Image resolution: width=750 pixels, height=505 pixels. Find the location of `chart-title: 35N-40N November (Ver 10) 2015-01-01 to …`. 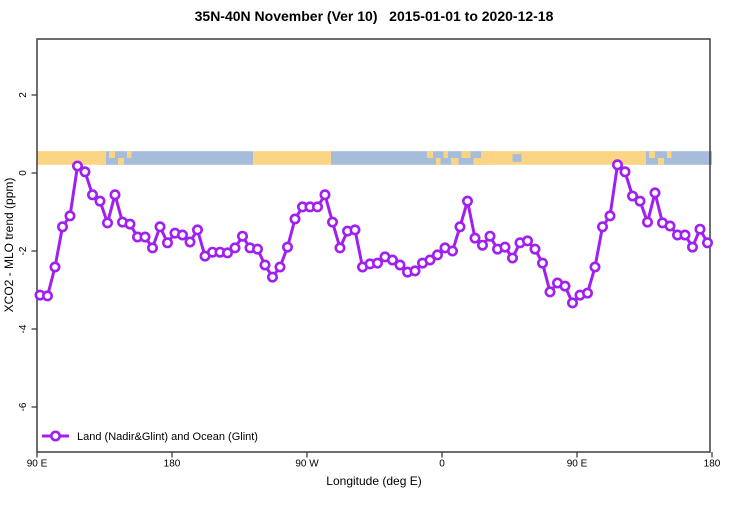

chart-title: 35N-40N November (Ver 10) 2015-01-01 to … is located at coordinates (374, 16).